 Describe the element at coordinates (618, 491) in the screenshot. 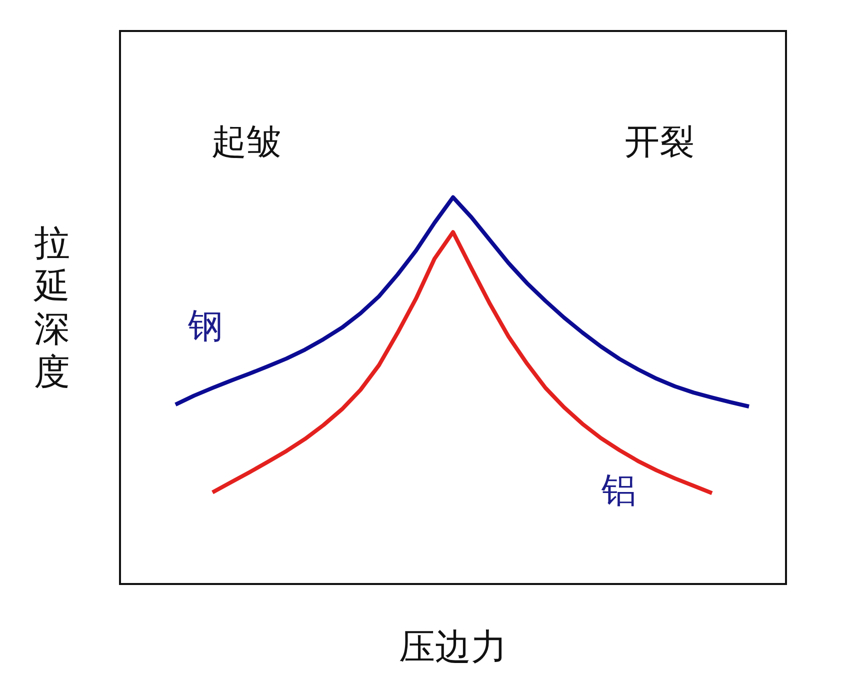

I see `series-label: 铝` at that location.